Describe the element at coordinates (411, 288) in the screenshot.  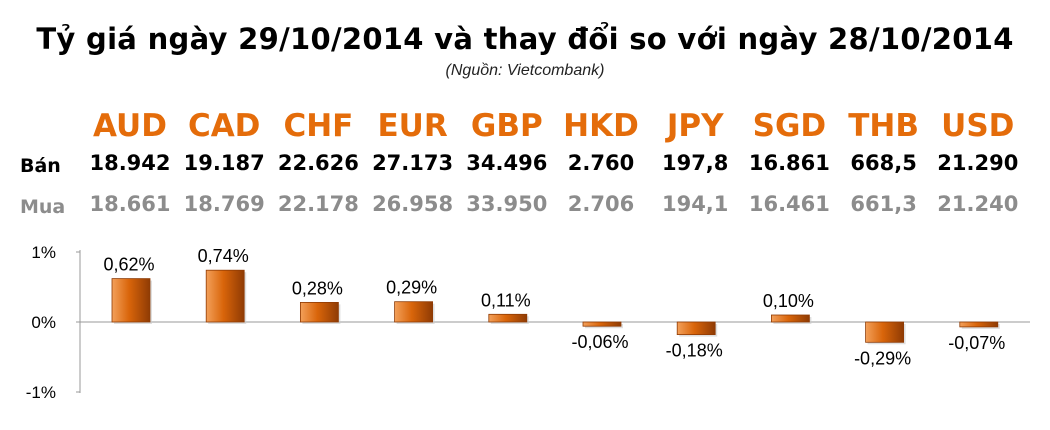
I see `data-label-eur: 0,29%` at that location.